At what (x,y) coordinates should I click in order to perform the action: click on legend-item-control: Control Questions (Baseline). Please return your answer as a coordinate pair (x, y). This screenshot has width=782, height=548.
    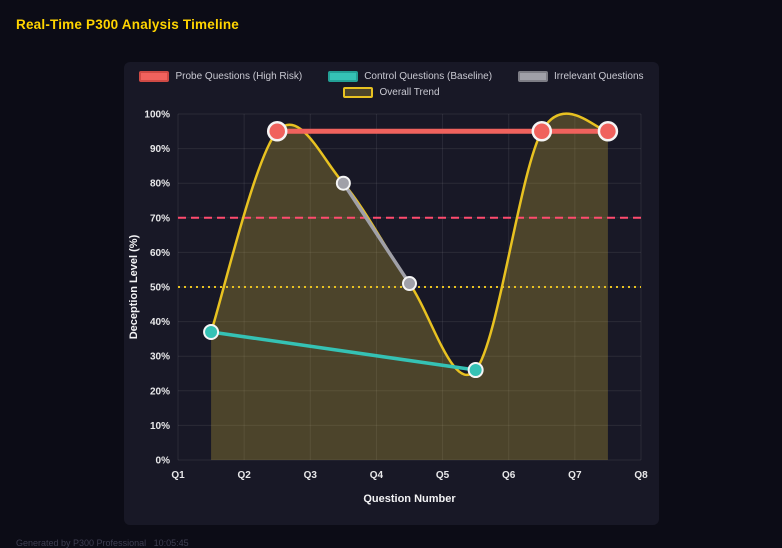
    Looking at the image, I should click on (410, 76).